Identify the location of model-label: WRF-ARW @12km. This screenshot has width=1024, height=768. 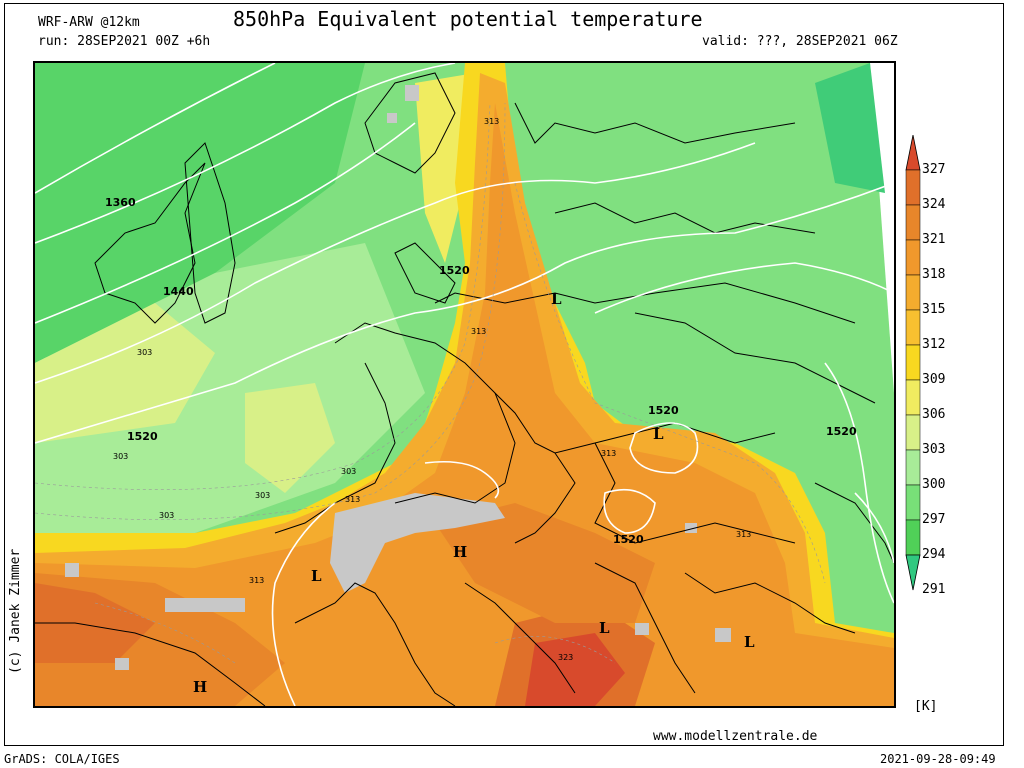
(89, 22).